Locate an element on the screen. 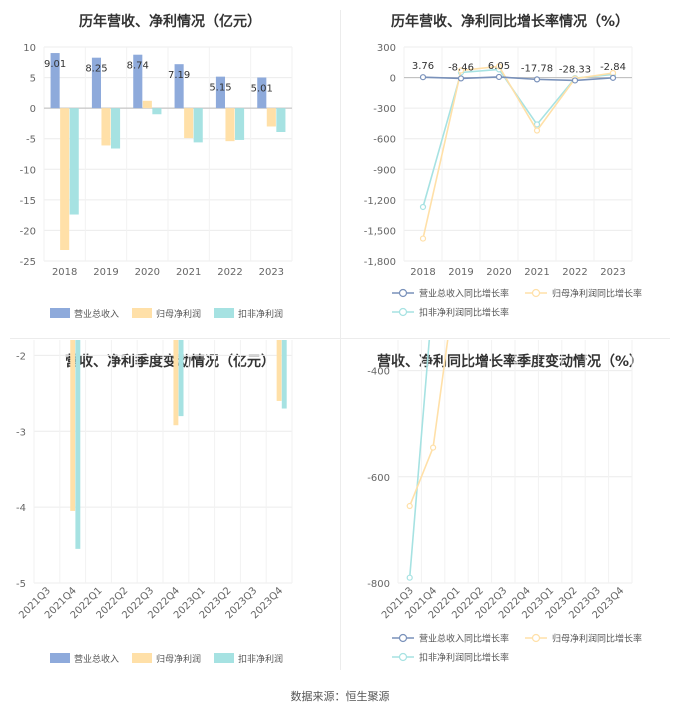 This screenshot has width=680, height=712. chart-title: 历年营收、净利情况（亿元） is located at coordinates (170, 21).